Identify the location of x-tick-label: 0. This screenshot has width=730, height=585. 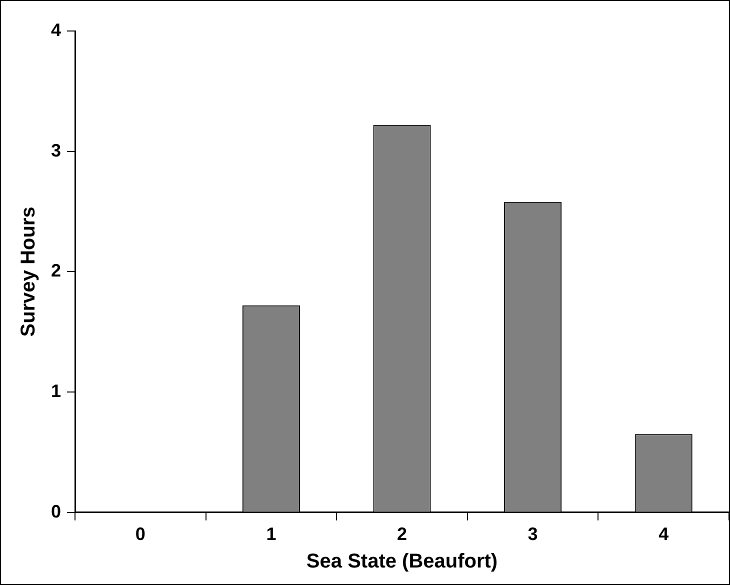
(140, 534).